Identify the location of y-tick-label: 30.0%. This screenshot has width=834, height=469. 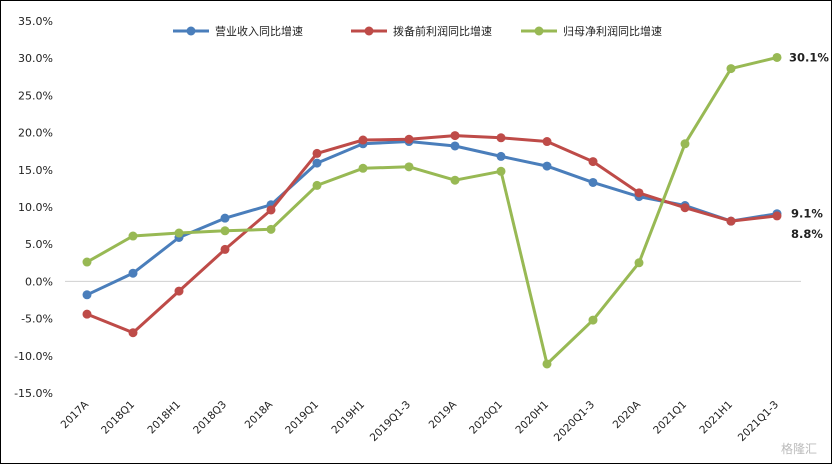
(35, 58).